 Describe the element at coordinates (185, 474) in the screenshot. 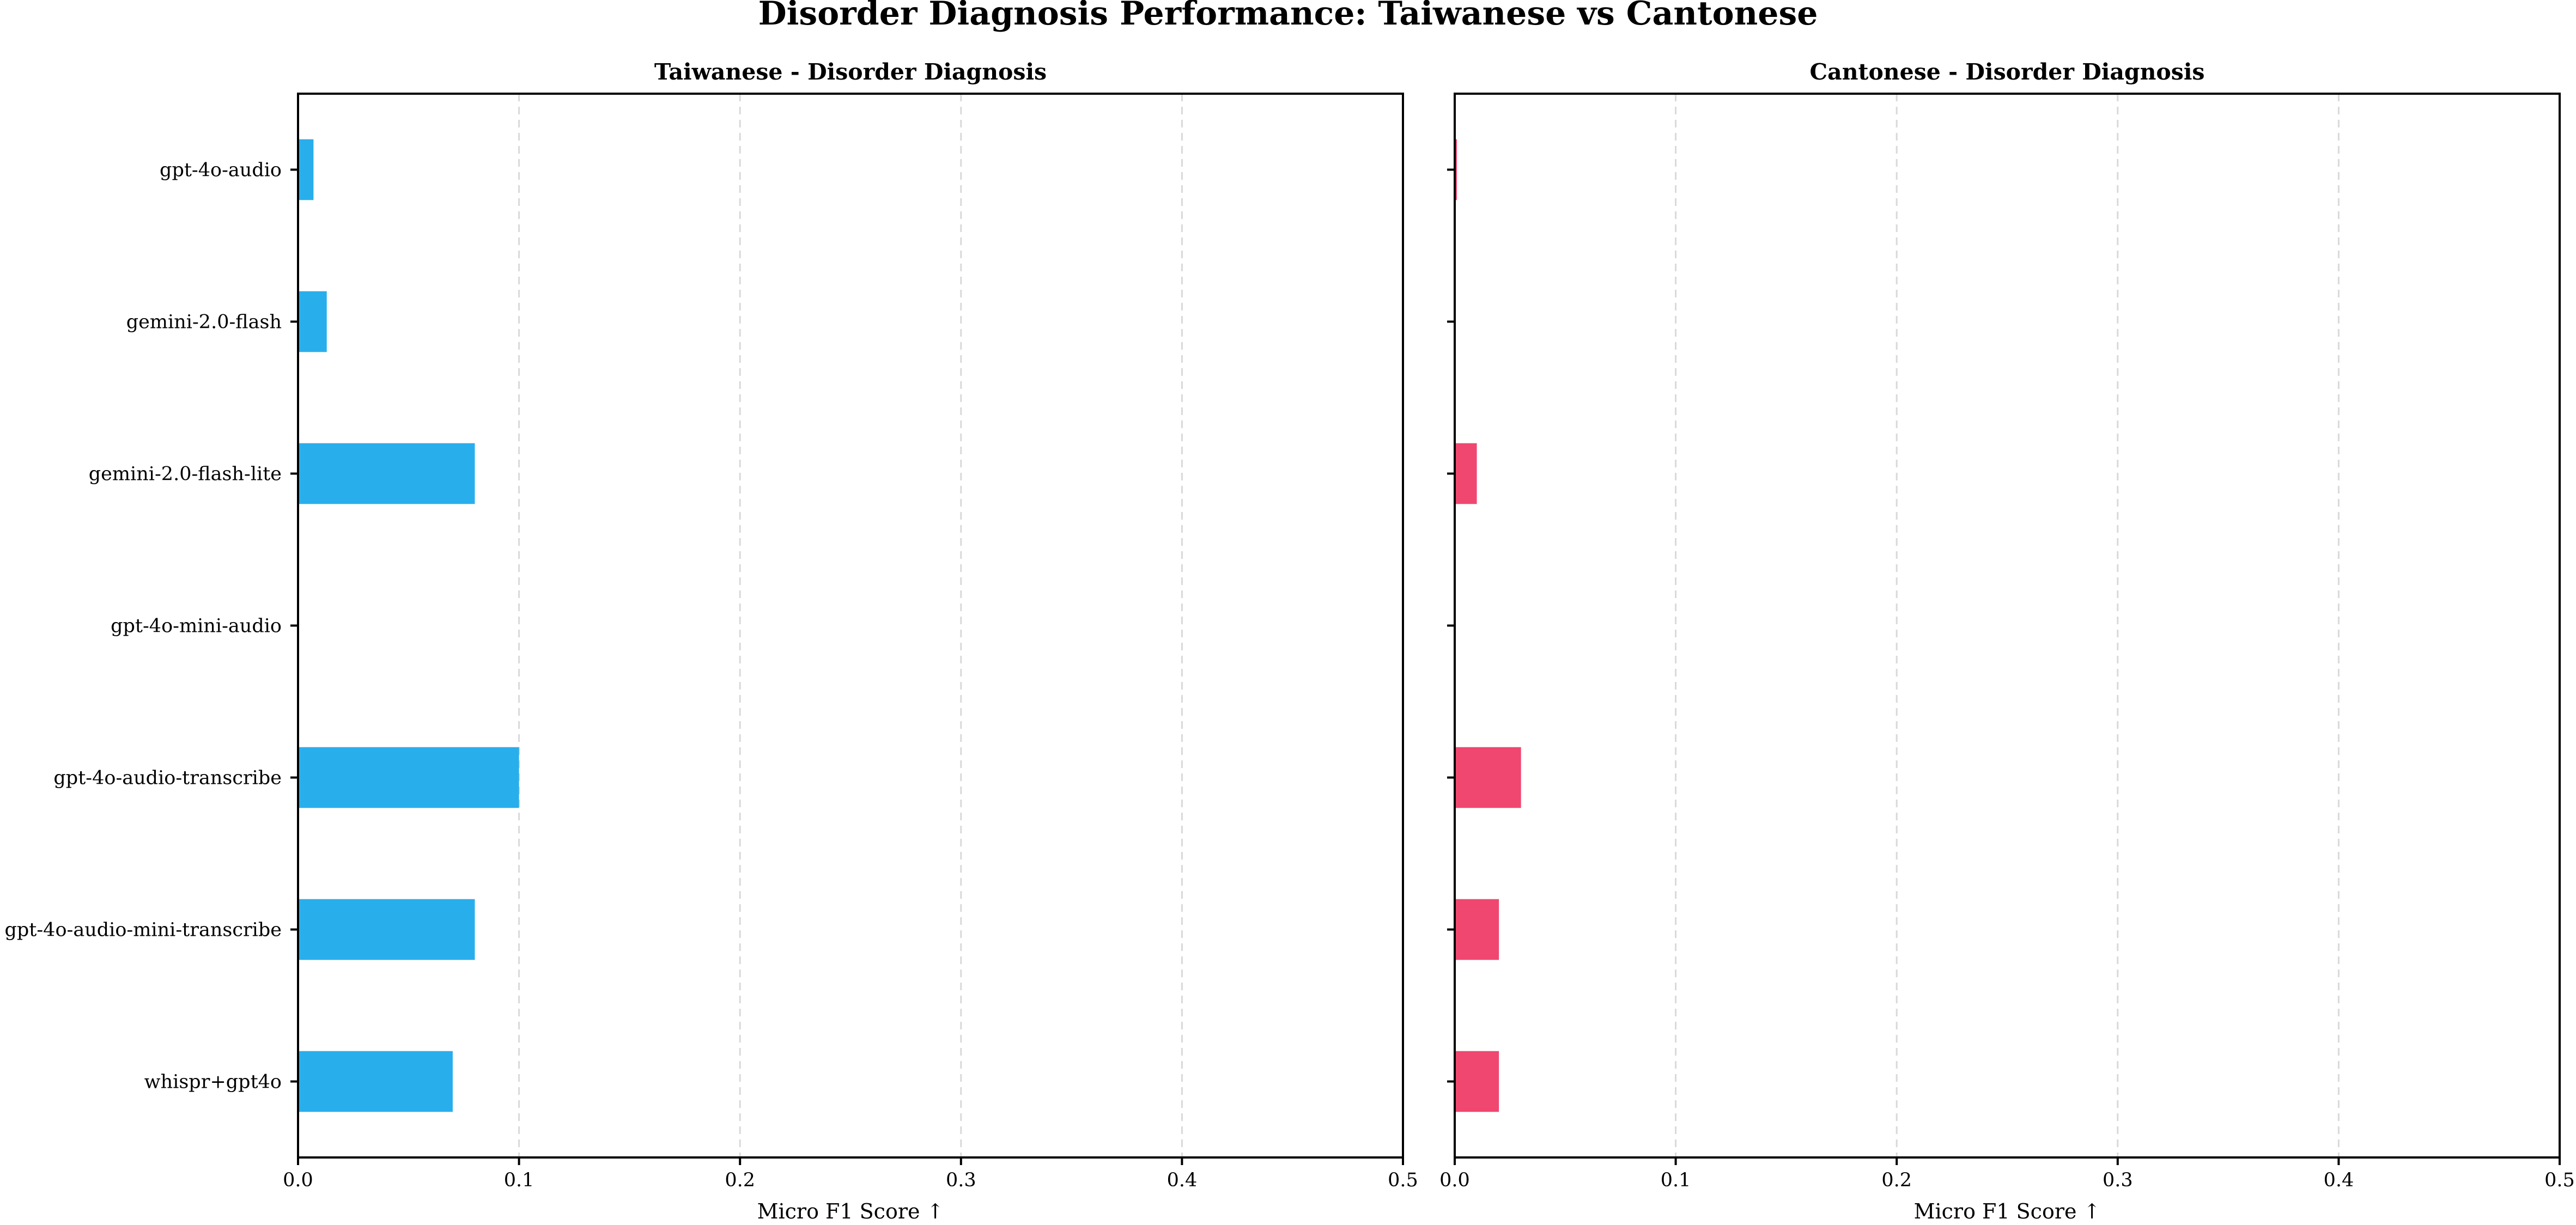

I see `y-tick-label: gemini-2.0-flash-lite` at that location.